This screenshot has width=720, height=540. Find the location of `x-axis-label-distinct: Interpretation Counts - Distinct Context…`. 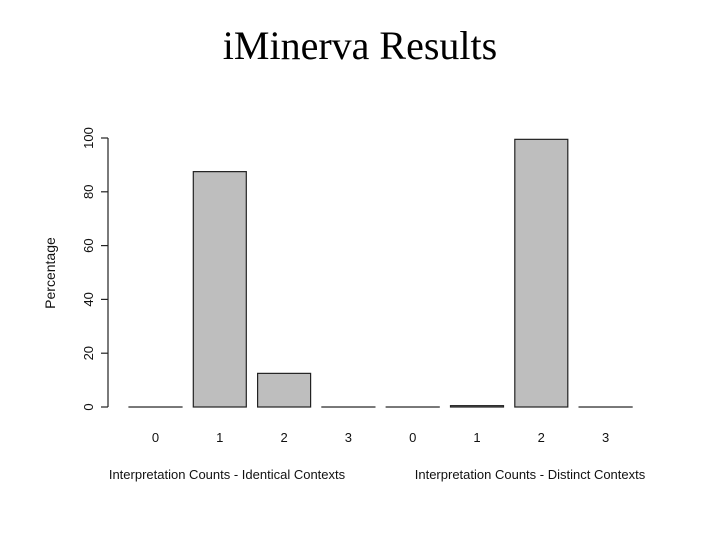

x-axis-label-distinct: Interpretation Counts - Distinct Context… is located at coordinates (530, 474).